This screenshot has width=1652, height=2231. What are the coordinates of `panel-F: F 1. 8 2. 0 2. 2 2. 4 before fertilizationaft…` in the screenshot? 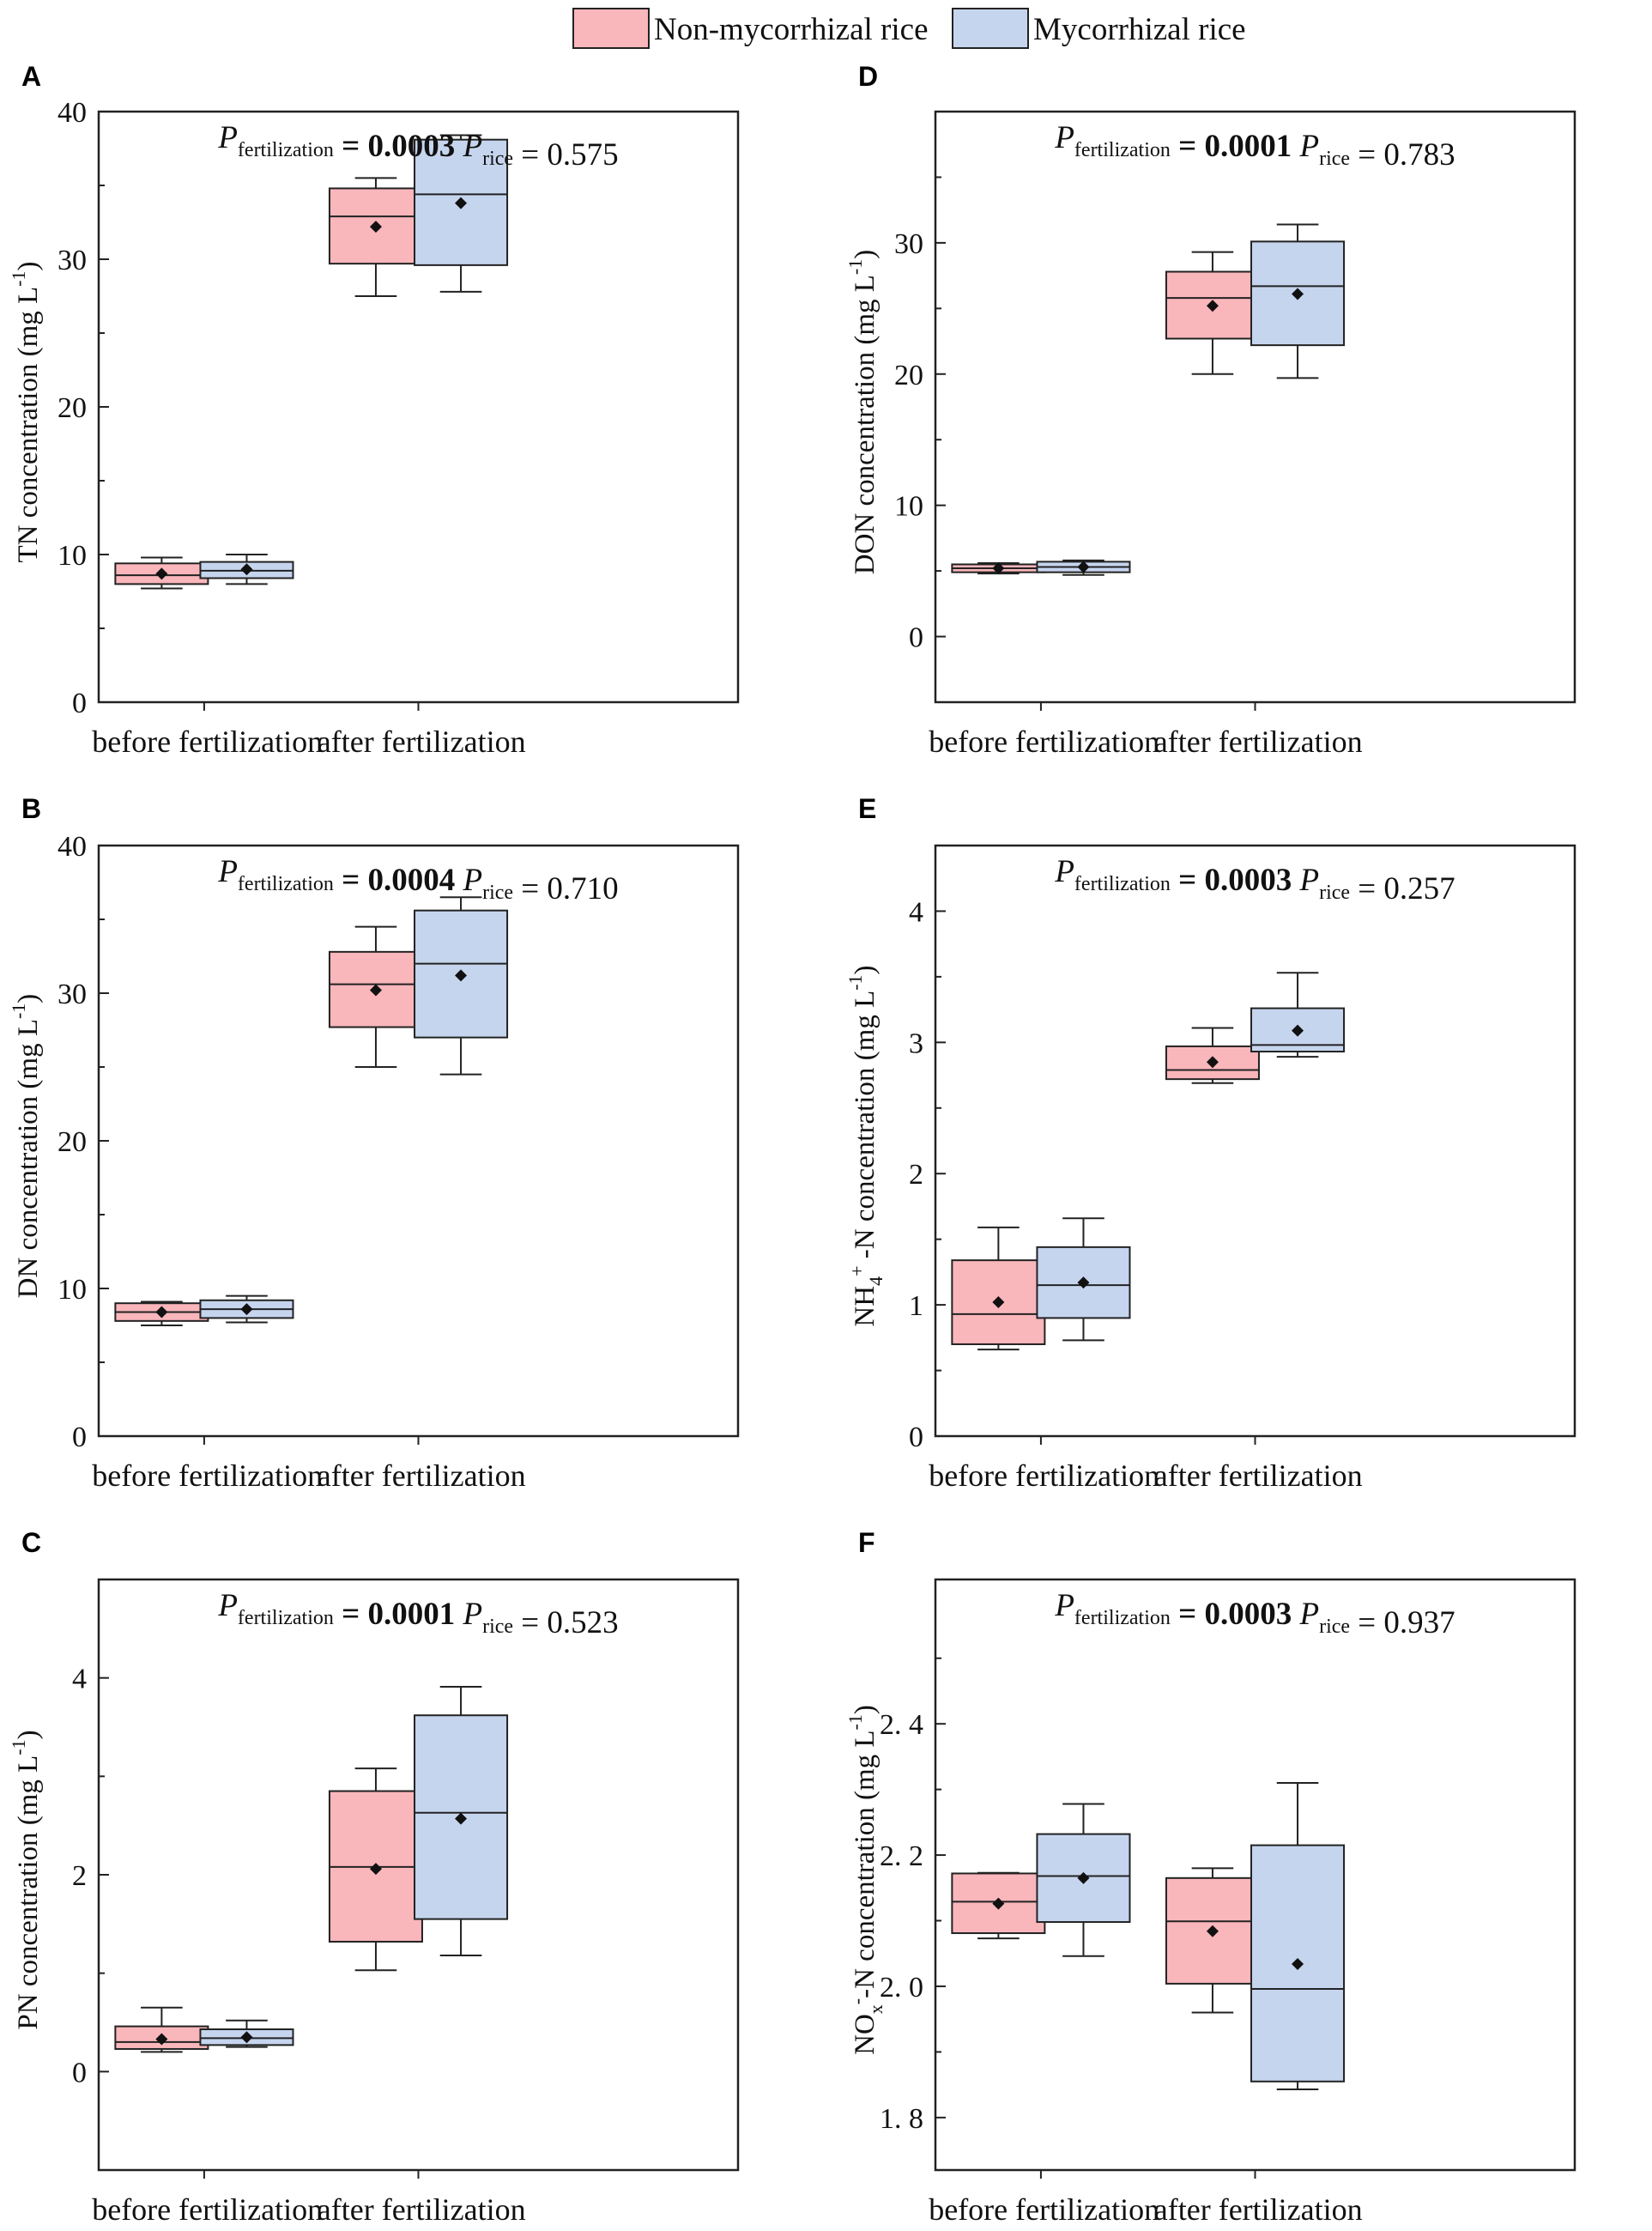 It's located at (1210, 1877).